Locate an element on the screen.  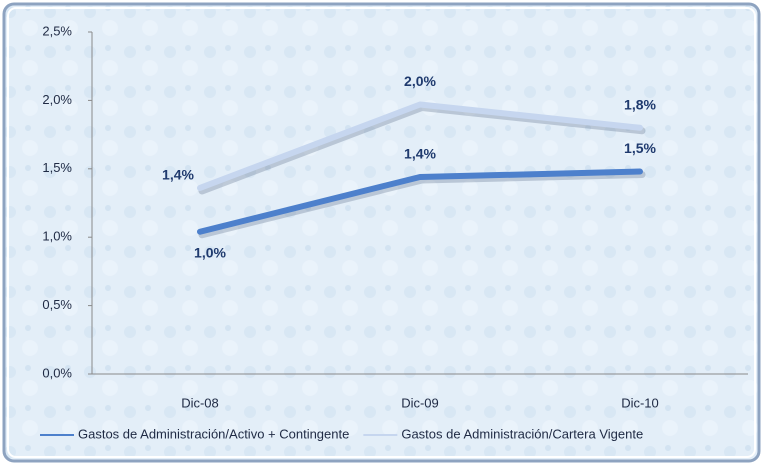
y-tick-label: 2,0% is located at coordinates (57, 99).